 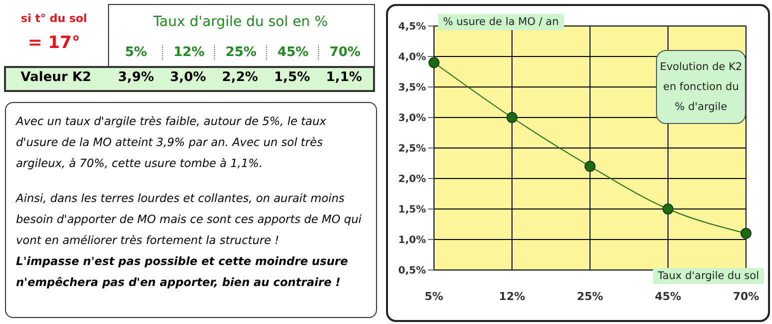 I want to click on y-tick-label: 4,5%, so click(x=412, y=27).